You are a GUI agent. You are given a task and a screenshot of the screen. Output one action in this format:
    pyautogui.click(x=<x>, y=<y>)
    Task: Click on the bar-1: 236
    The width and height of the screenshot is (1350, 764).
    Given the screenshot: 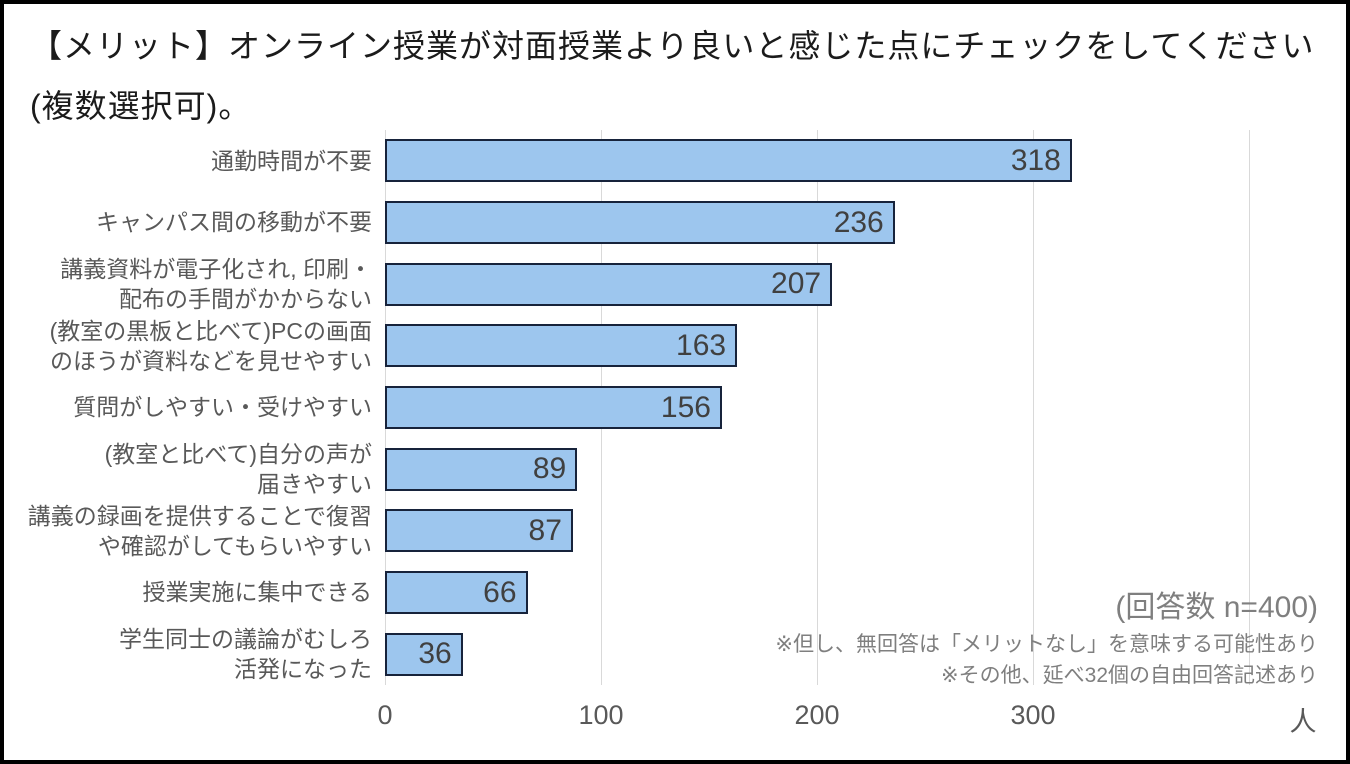 What is the action you would take?
    pyautogui.click(x=640, y=222)
    